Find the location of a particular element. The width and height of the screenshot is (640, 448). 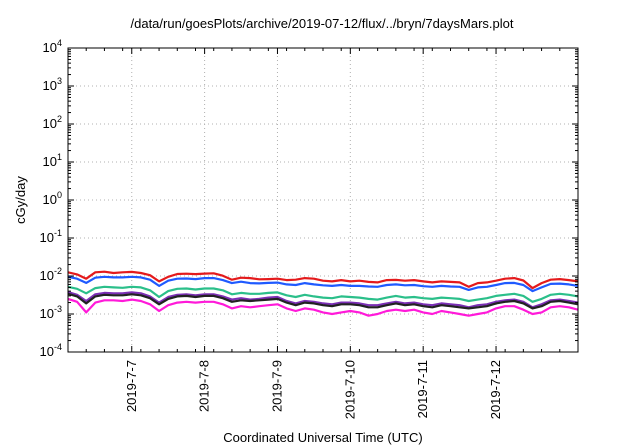

x-axis-label: Coordinated Universal Time (UTC) is located at coordinates (322, 437).